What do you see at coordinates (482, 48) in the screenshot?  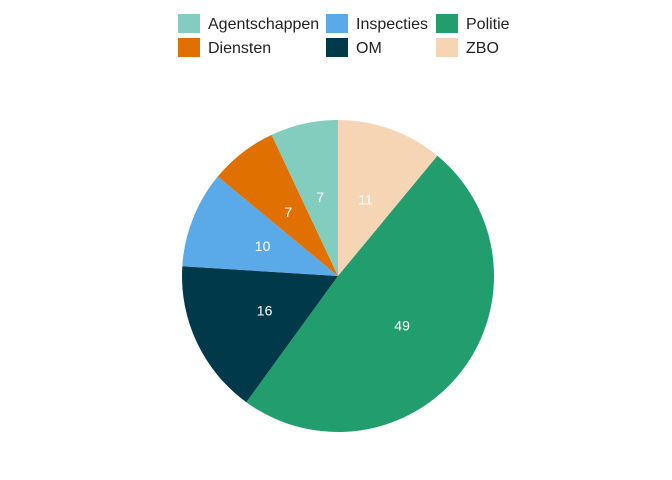 I see `legend-label-zbo: ZBO` at bounding box center [482, 48].